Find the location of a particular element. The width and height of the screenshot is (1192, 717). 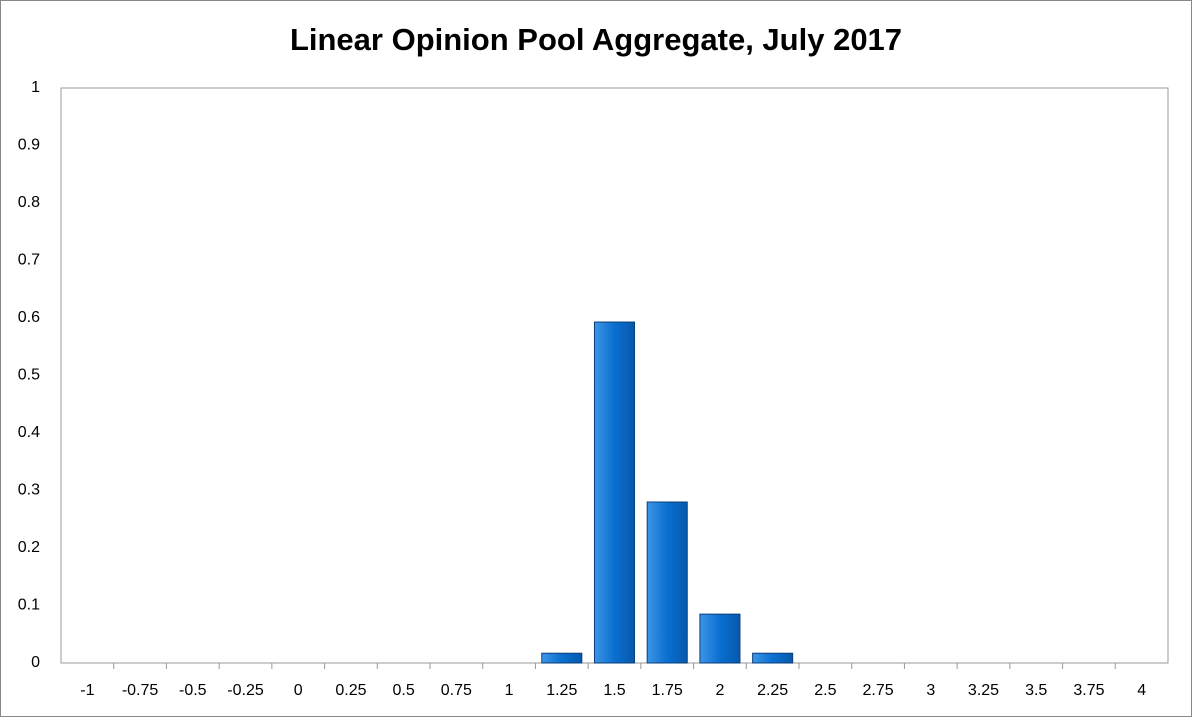

x-tick-label: 0.75 is located at coordinates (456, 690).